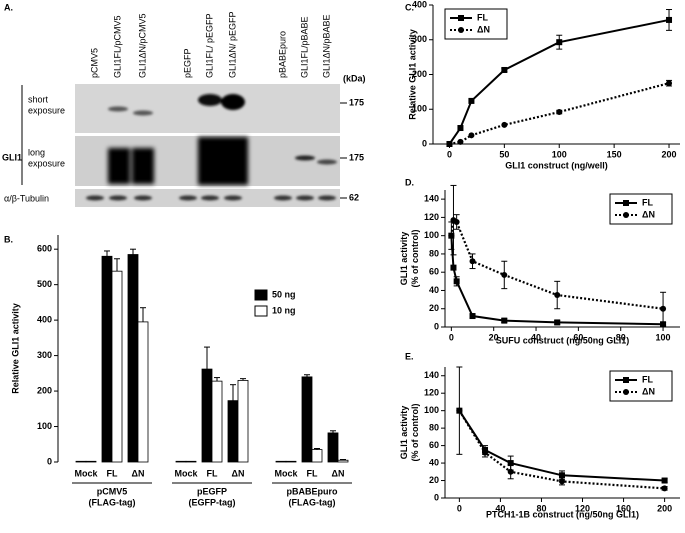 The image size is (685, 533). Describe the element at coordinates (326, 46) in the screenshot. I see `lane-label: GLI1ΔN/pBABE` at that location.